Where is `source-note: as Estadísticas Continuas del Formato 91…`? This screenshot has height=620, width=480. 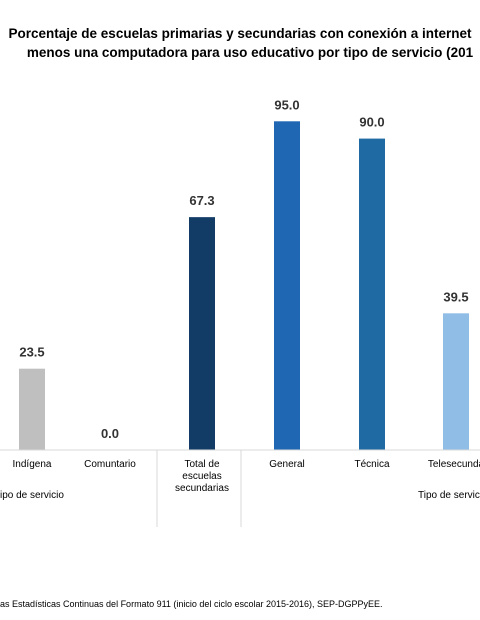
source-note: as Estadísticas Continuas del Formato 91… is located at coordinates (191, 604).